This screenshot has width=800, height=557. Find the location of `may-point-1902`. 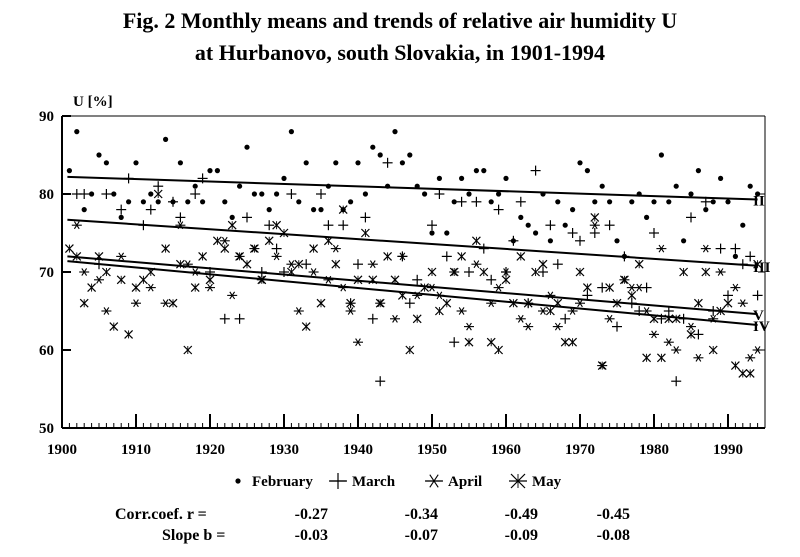

may-point-1902 is located at coordinates (77, 256).